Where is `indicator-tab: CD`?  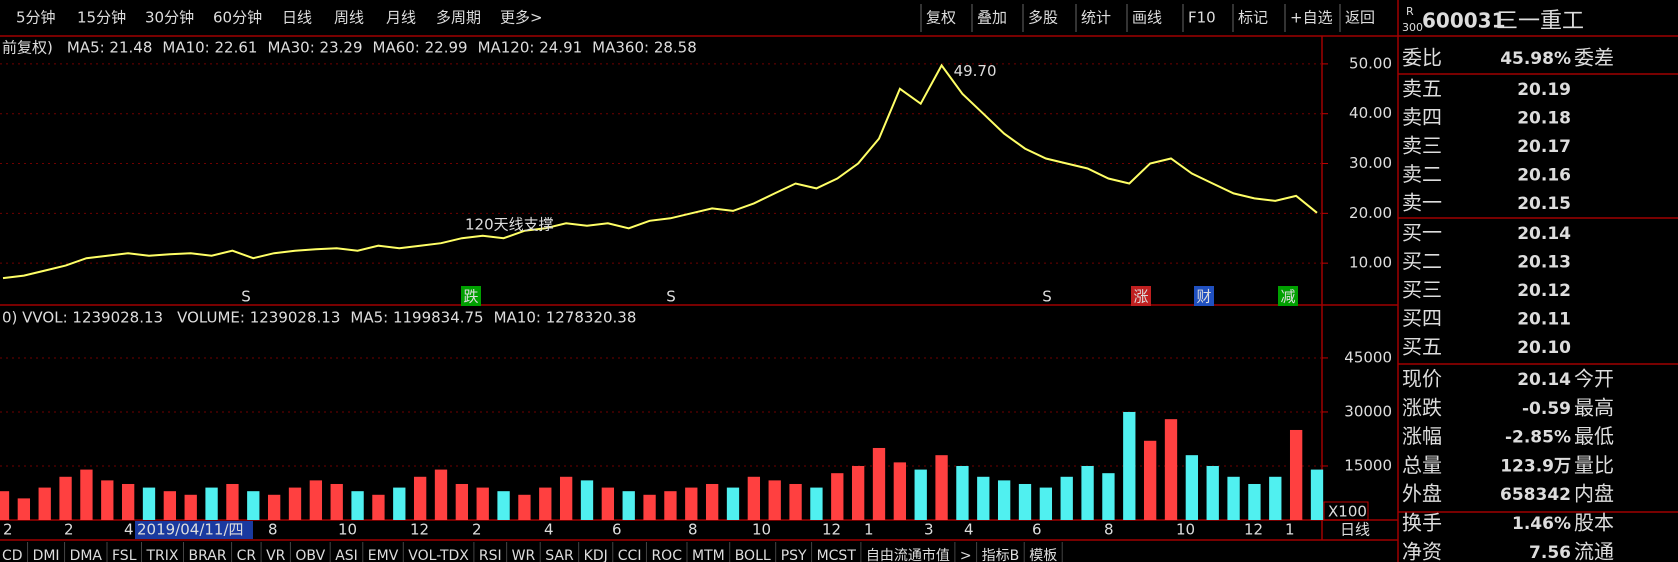 indicator-tab: CD is located at coordinates (12, 555).